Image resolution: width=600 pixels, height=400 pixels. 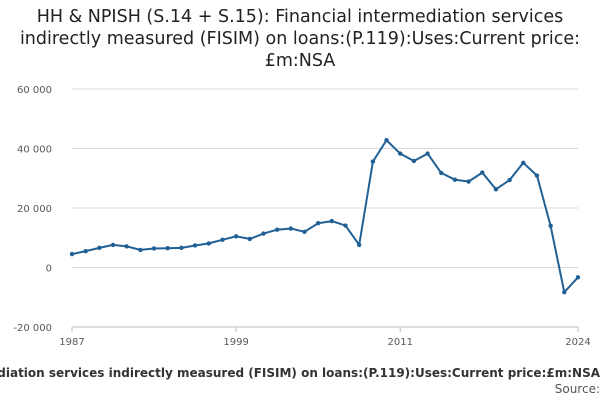 What do you see at coordinates (577, 342) in the screenshot?
I see `x-tick-label: 2024` at bounding box center [577, 342].